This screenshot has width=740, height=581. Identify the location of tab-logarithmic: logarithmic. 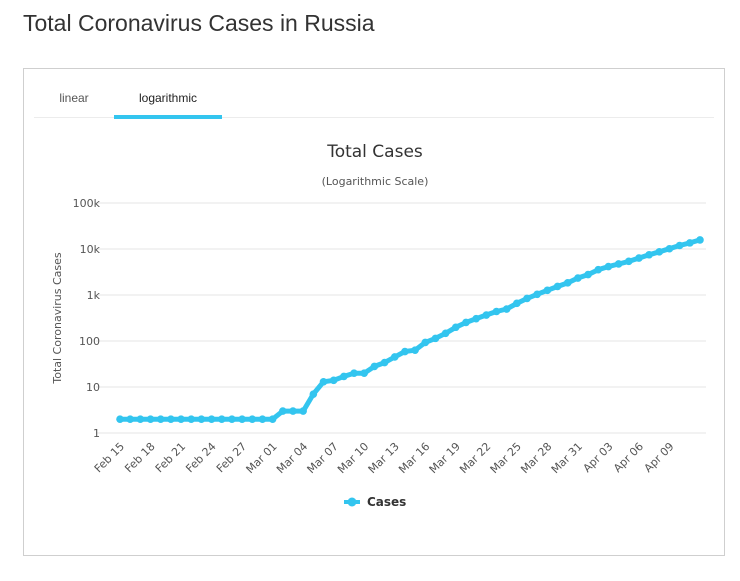
(168, 94).